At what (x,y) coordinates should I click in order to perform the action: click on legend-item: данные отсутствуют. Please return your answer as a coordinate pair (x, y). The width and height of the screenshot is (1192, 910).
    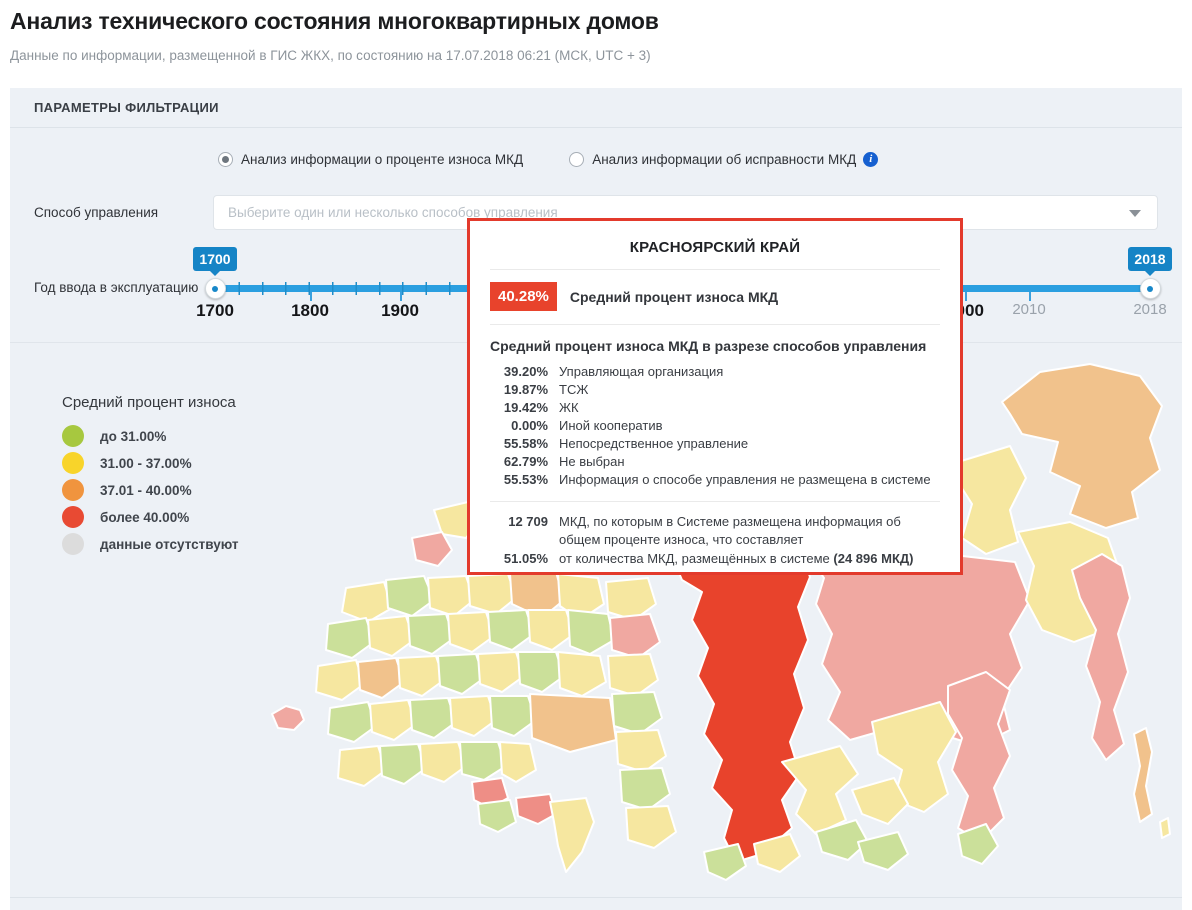
    Looking at the image, I should click on (150, 544).